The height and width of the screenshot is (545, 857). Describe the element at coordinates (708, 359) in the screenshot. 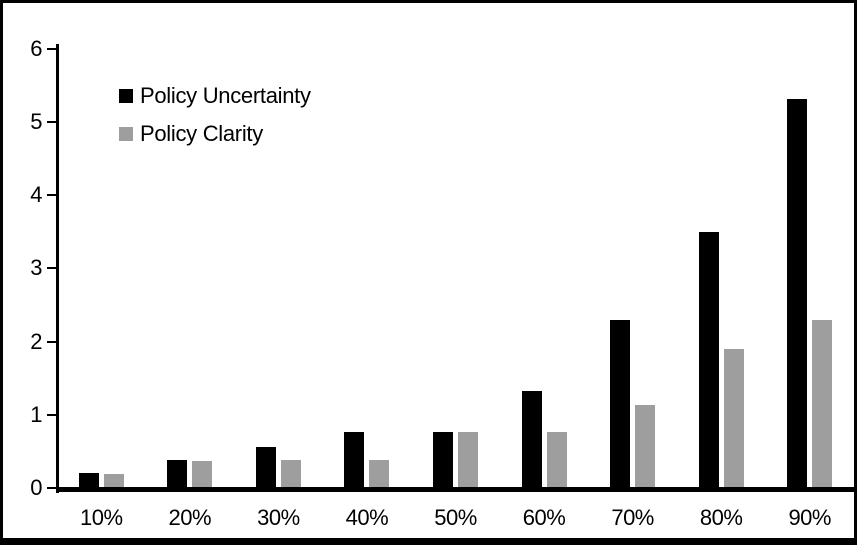

I see `bar-policy-uncertainty-80%` at that location.